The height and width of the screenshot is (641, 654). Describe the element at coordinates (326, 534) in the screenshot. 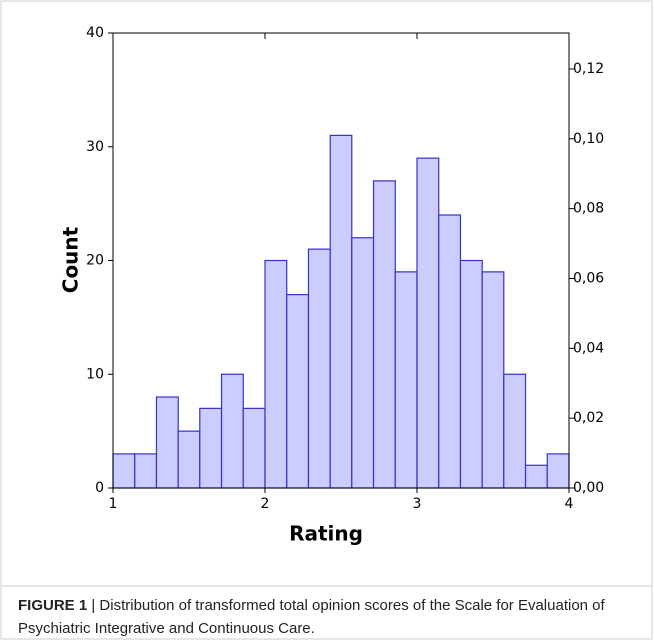

I see `x-axis-label: Rating` at that location.